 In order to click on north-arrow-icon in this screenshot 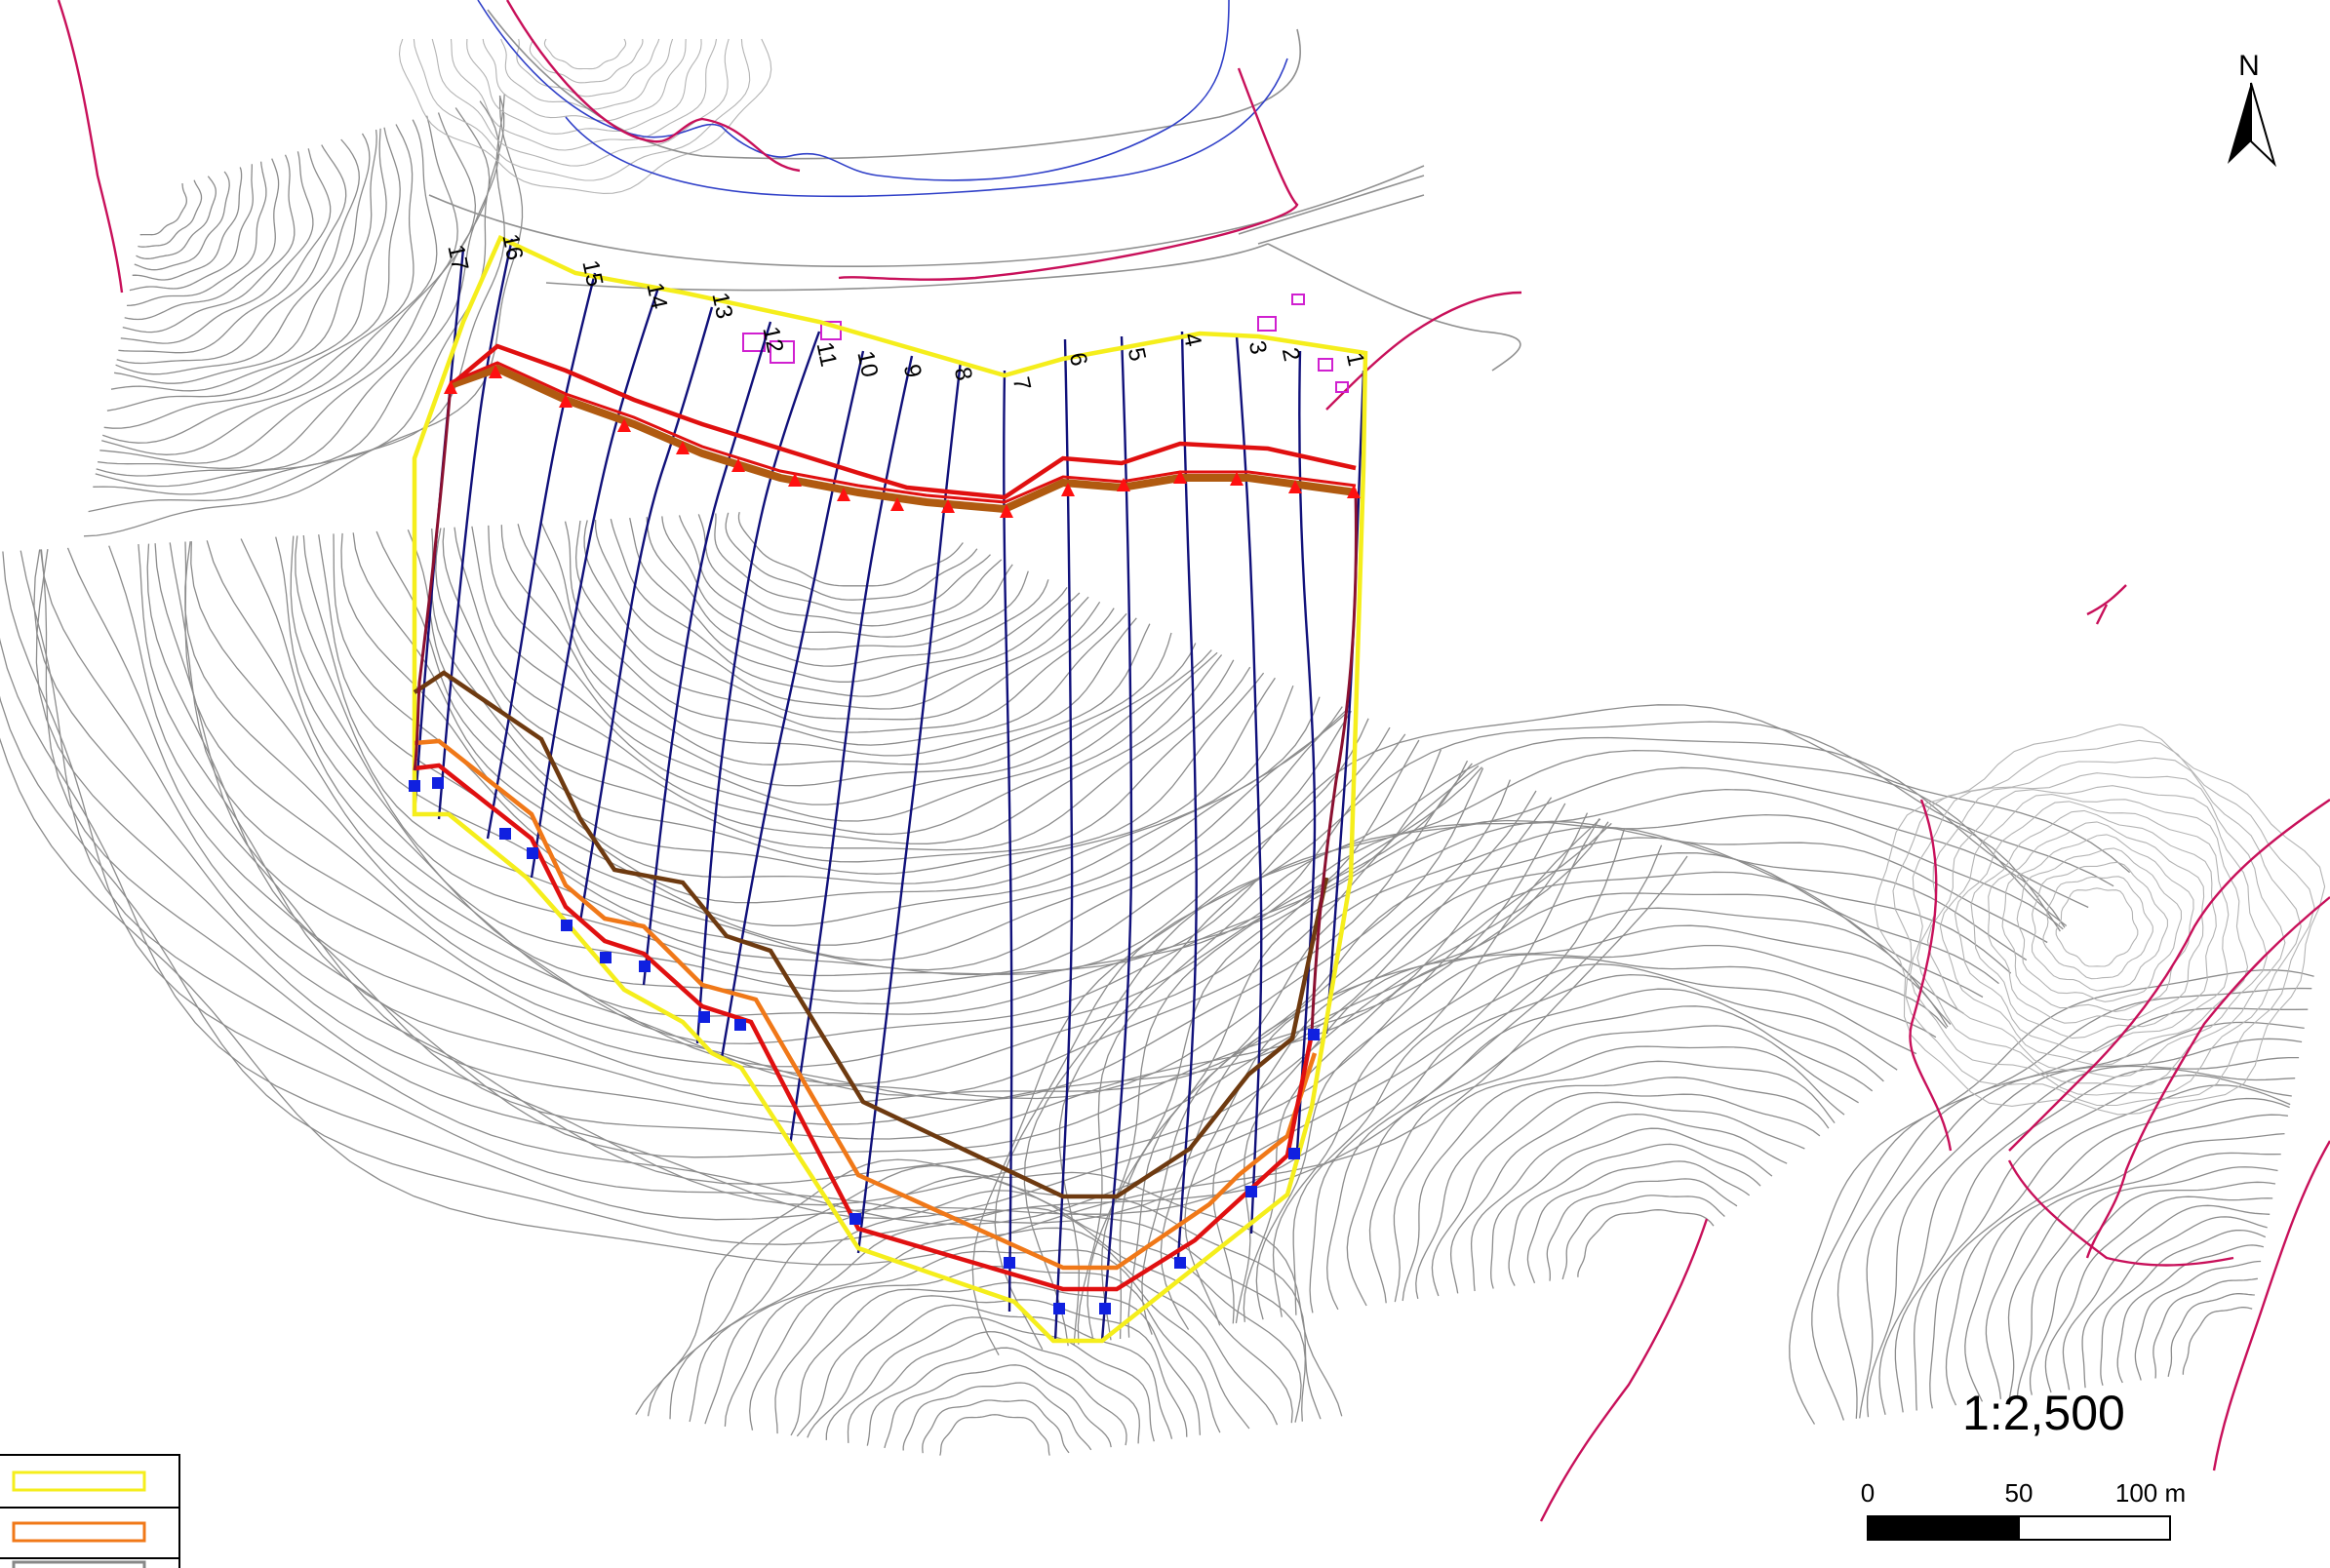, I will do `click(2239, 123)`.